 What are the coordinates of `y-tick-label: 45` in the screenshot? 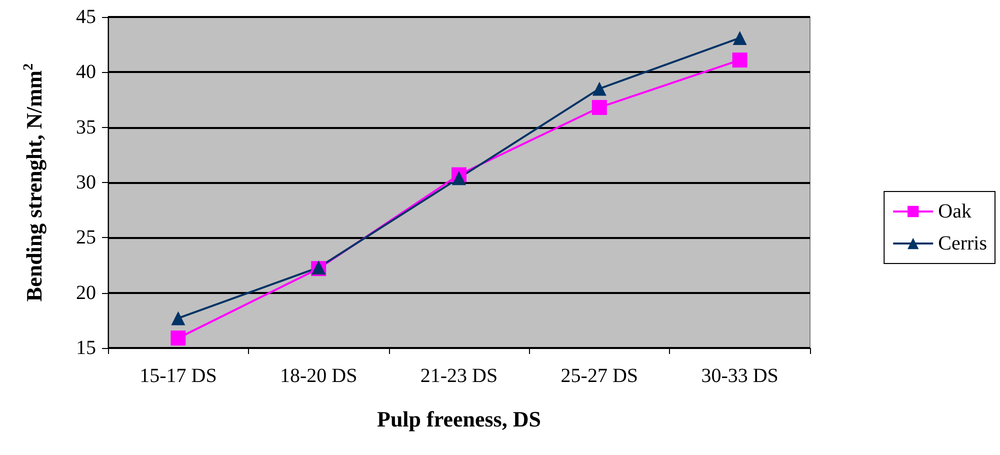 It's located at (86, 17).